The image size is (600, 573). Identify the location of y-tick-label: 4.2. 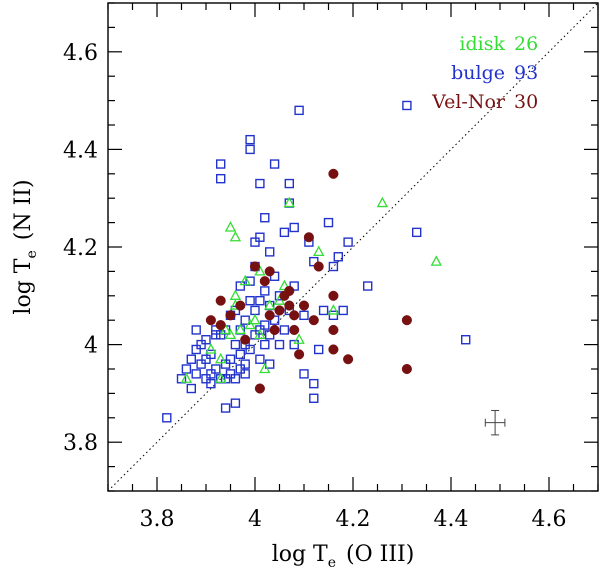
(80, 248).